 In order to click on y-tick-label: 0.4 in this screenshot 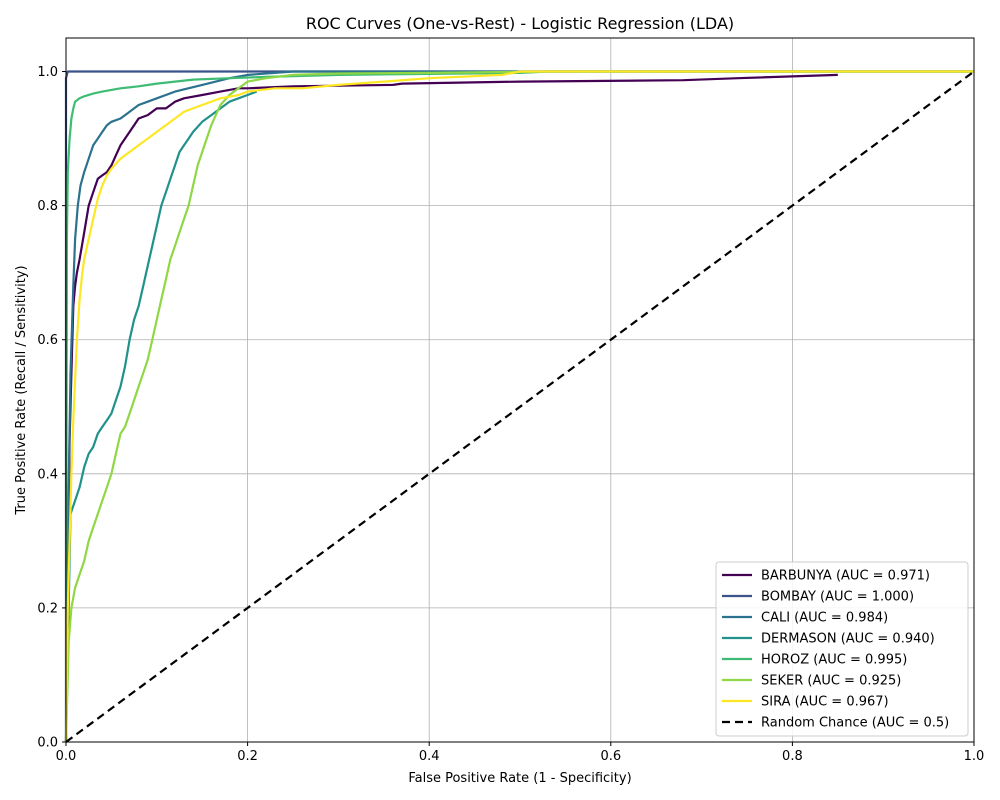, I will do `click(47, 474)`.